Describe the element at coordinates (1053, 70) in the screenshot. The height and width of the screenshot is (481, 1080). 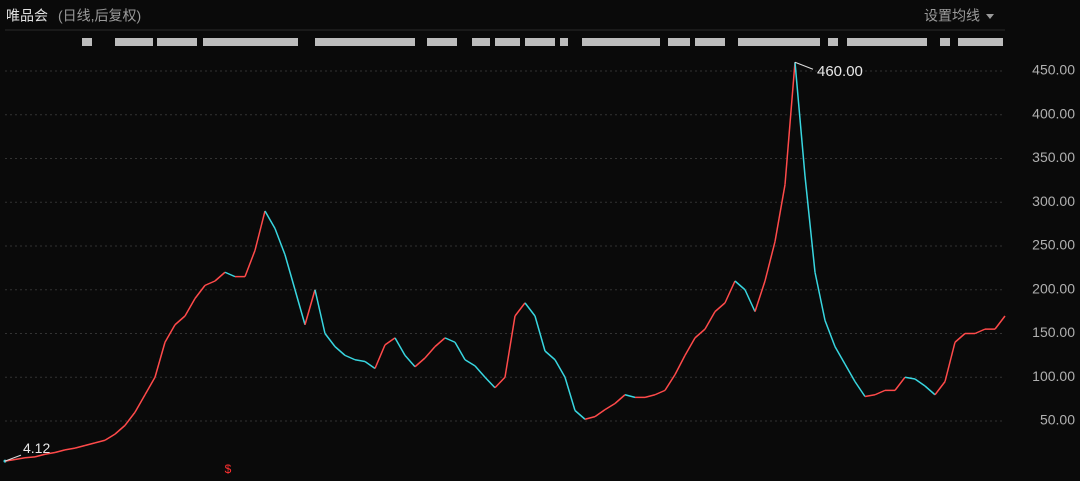
I see `y-tick-label: 450.00` at that location.